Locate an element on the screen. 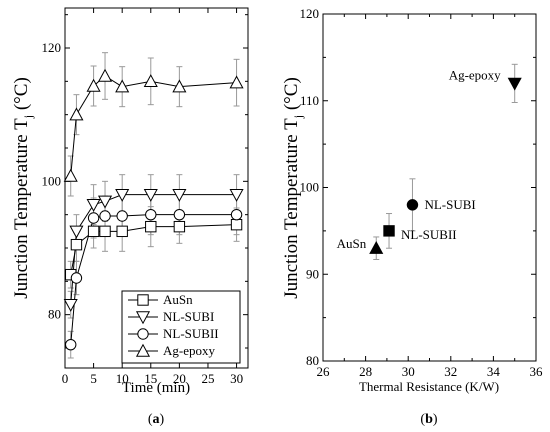  panel-b-point-label-ag-epoxy: Ag-epoxy is located at coordinates (475, 74).